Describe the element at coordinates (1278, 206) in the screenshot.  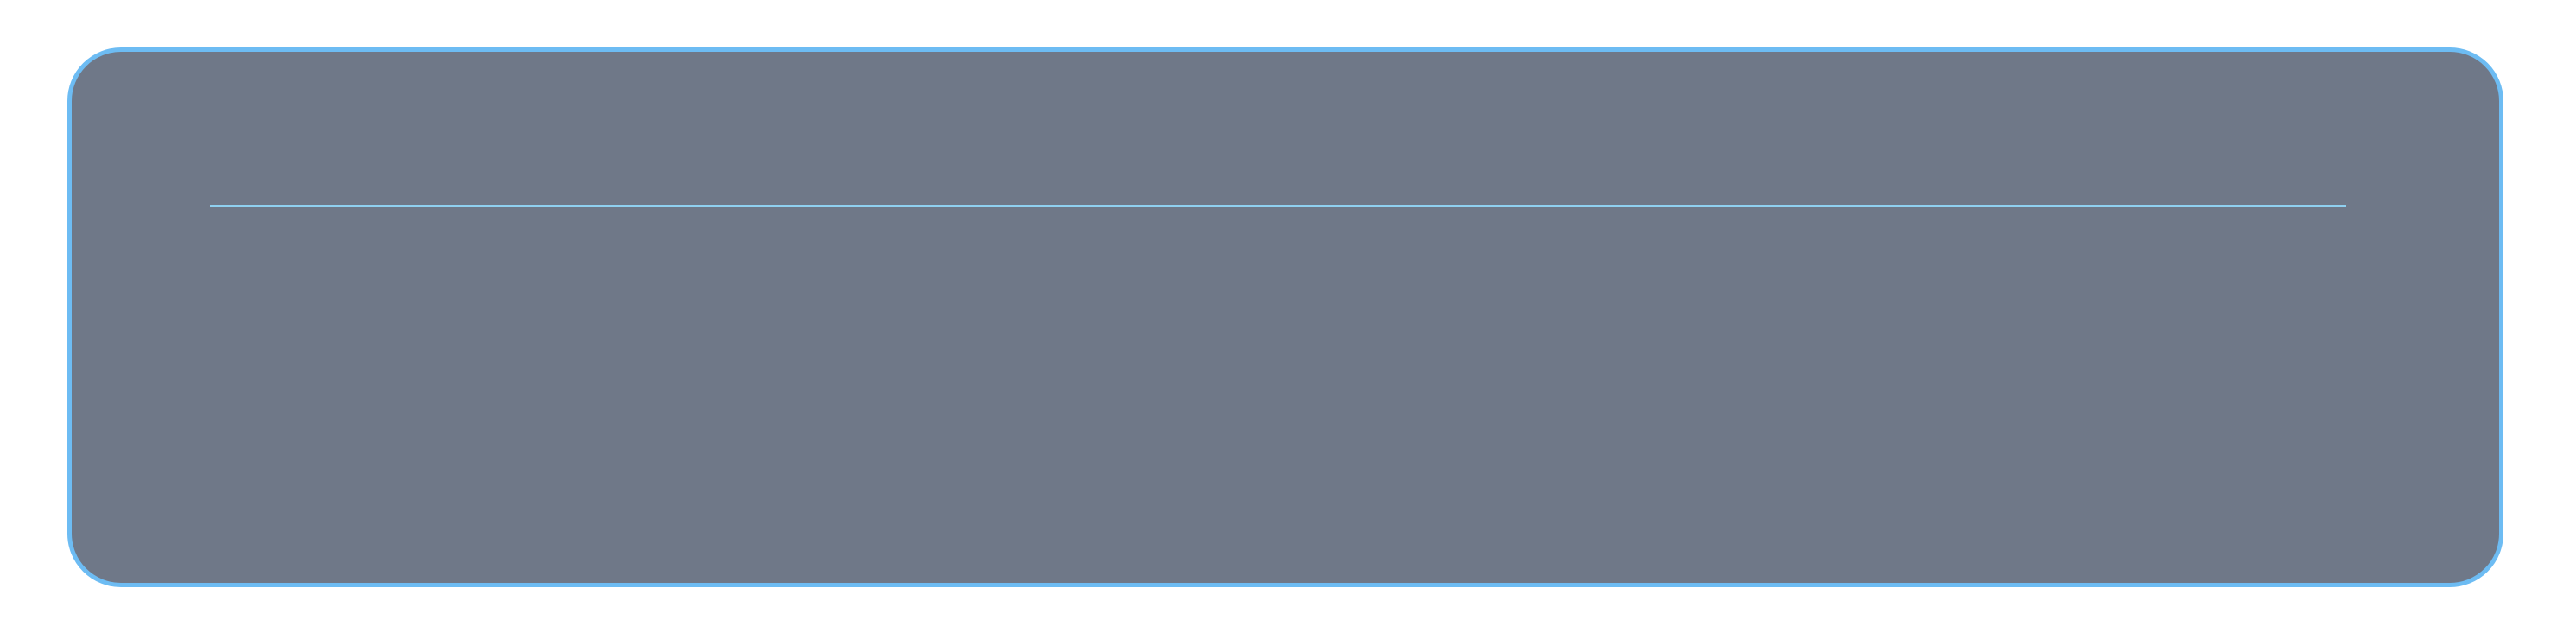
I see `horizontal-divider` at that location.